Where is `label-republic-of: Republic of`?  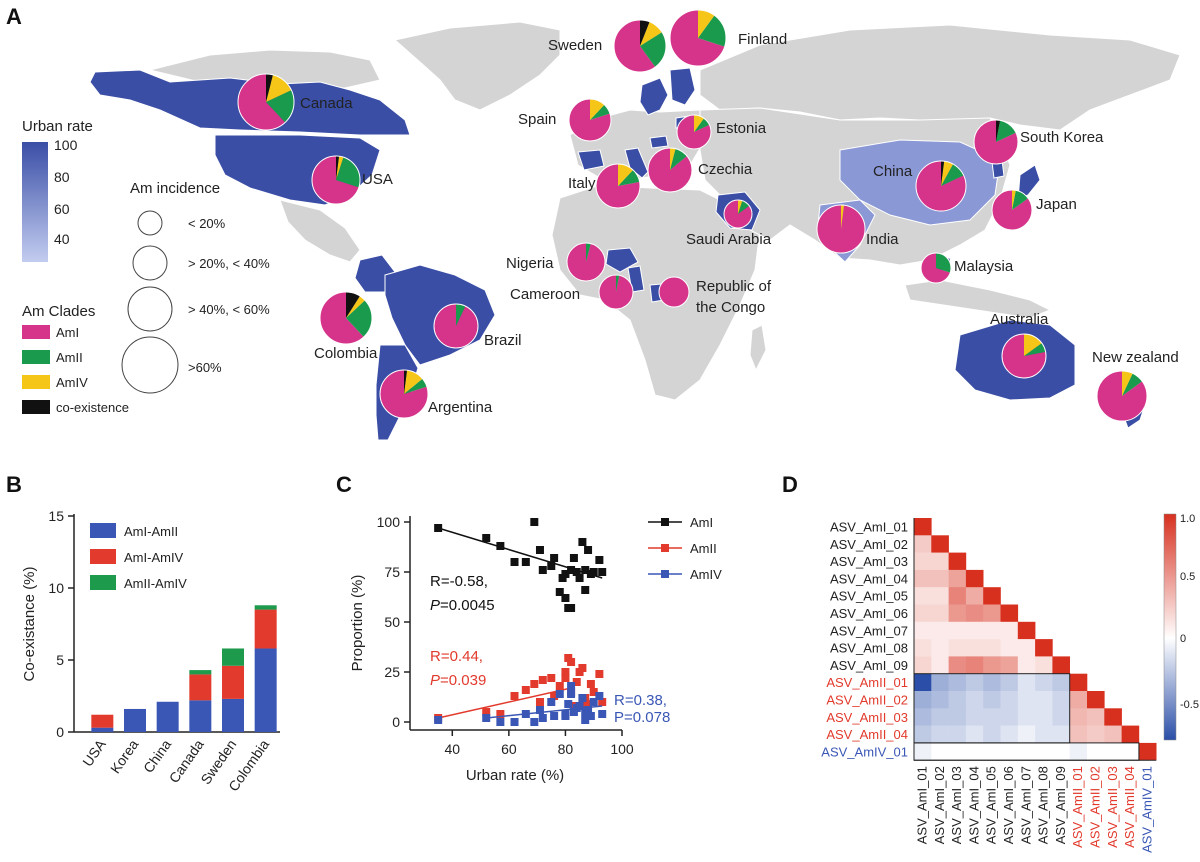
label-republic-of: Republic of is located at coordinates (734, 286).